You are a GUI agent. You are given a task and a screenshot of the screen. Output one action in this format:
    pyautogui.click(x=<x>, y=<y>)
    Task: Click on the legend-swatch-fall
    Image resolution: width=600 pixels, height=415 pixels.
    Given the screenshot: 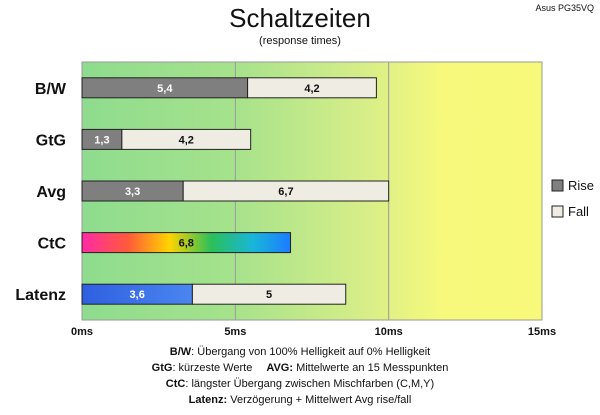 What is the action you would take?
    pyautogui.click(x=557, y=211)
    